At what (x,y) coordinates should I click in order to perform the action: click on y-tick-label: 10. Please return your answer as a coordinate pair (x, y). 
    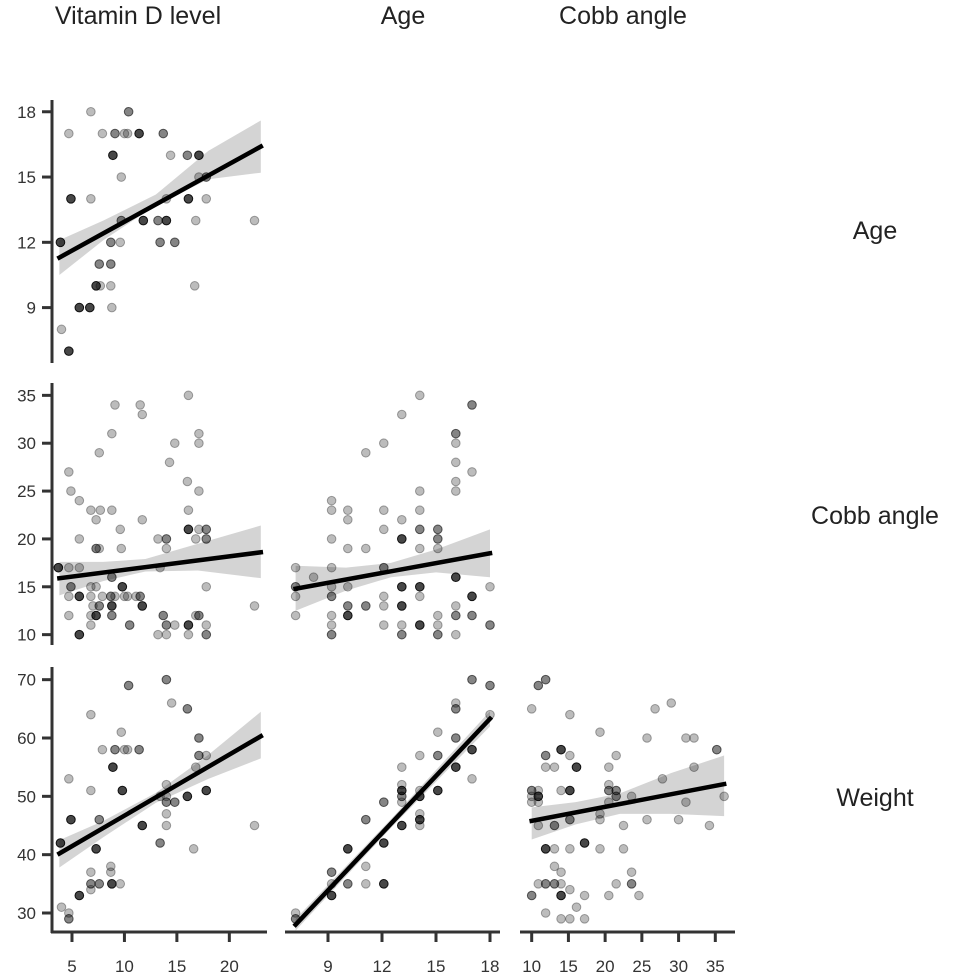
    Looking at the image, I should click on (26, 635).